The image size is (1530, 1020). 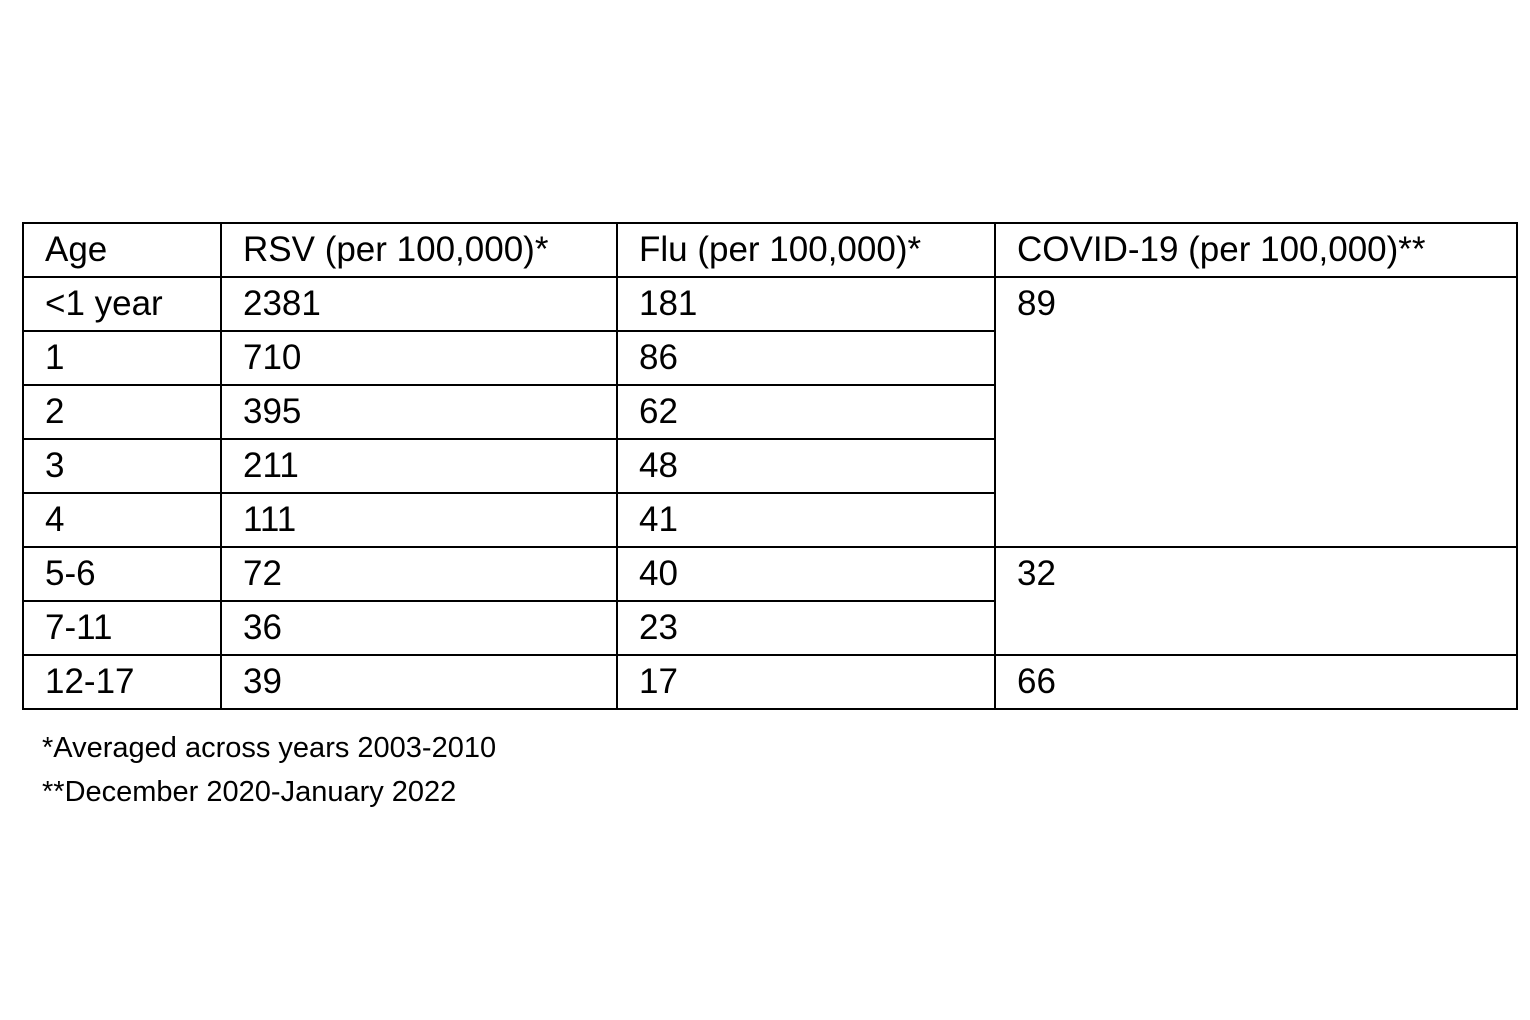 I want to click on covid-cell: 89, so click(x=1256, y=412).